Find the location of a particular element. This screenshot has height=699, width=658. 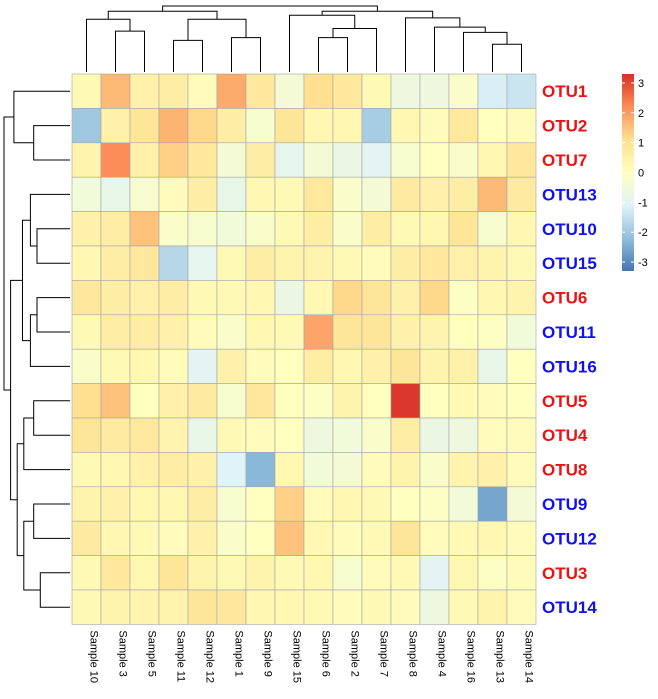

legend-tick-label: 3 is located at coordinates (641, 84).